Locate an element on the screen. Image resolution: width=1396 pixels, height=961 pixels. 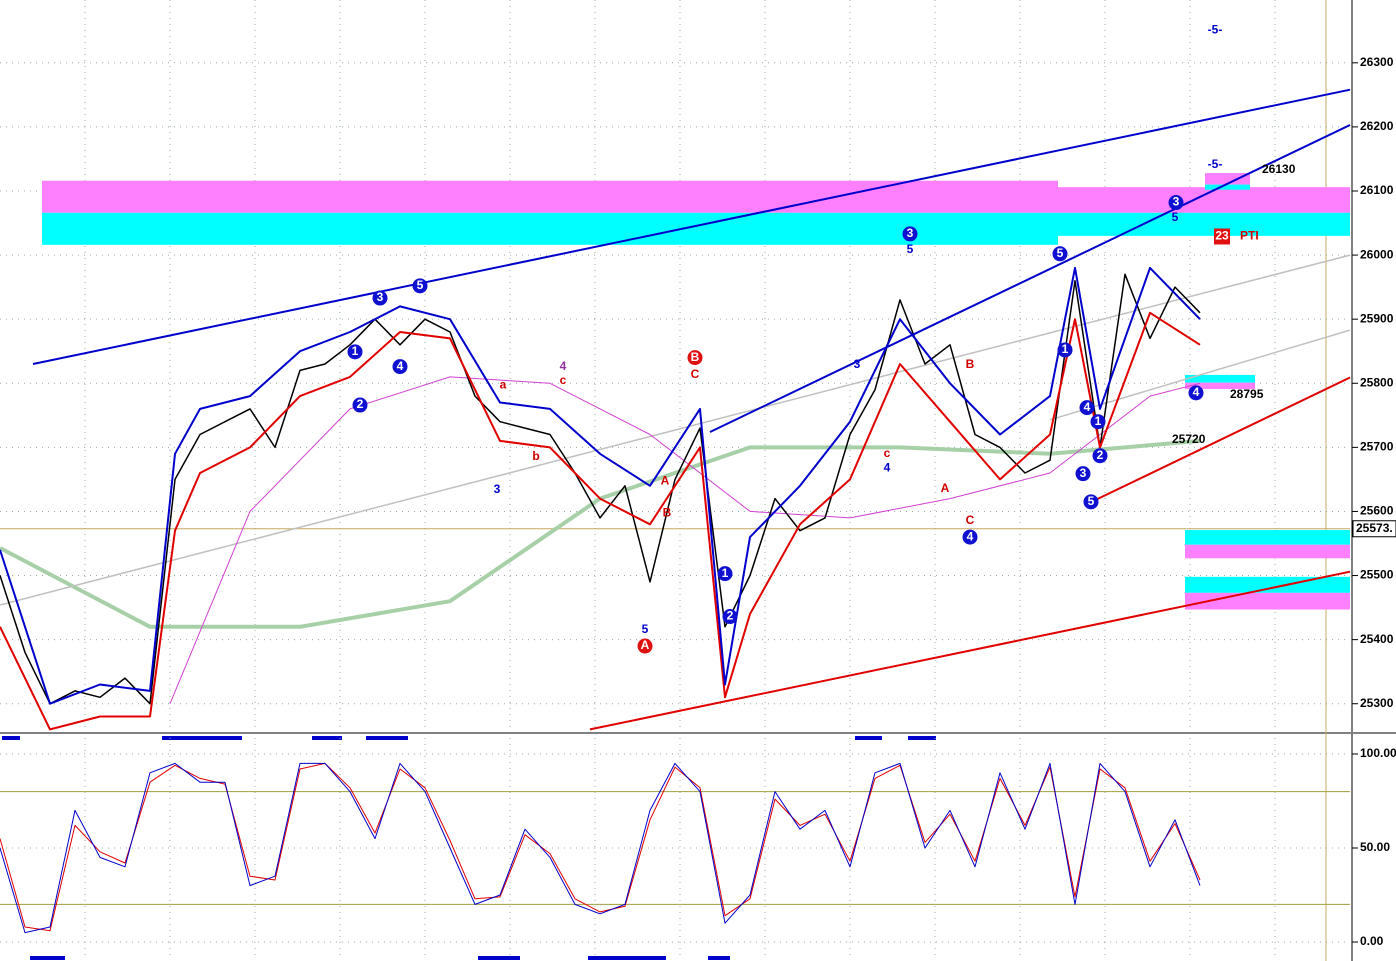
annotation: -5- is located at coordinates (1215, 29).